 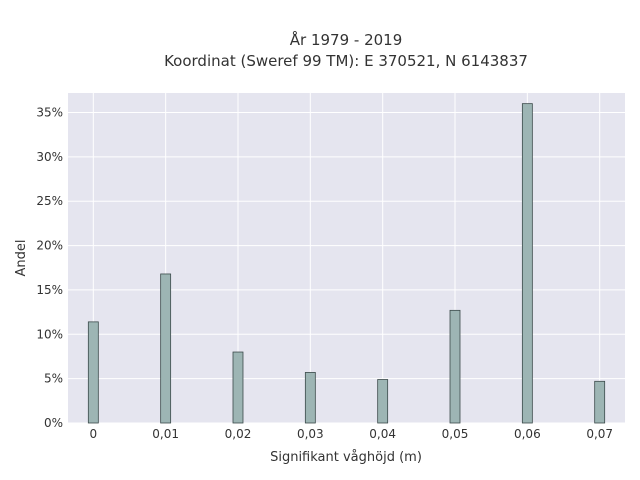 What do you see at coordinates (49, 157) in the screenshot?
I see `y-tick-label: 30%` at bounding box center [49, 157].